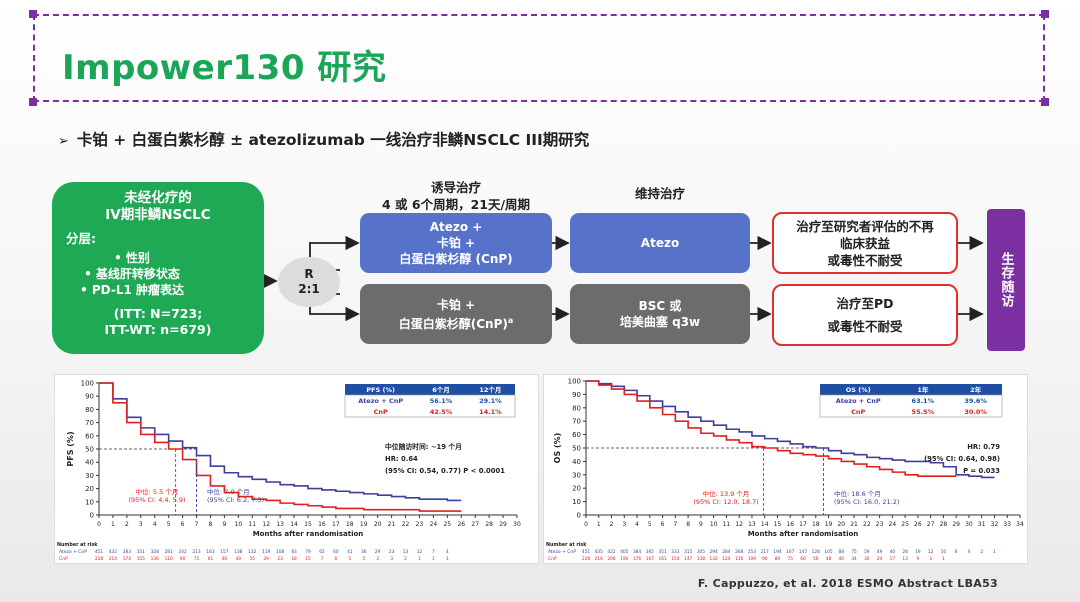  Describe the element at coordinates (562, 552) in the screenshot. I see `risk-row-label: Atezo + CnP` at that location.